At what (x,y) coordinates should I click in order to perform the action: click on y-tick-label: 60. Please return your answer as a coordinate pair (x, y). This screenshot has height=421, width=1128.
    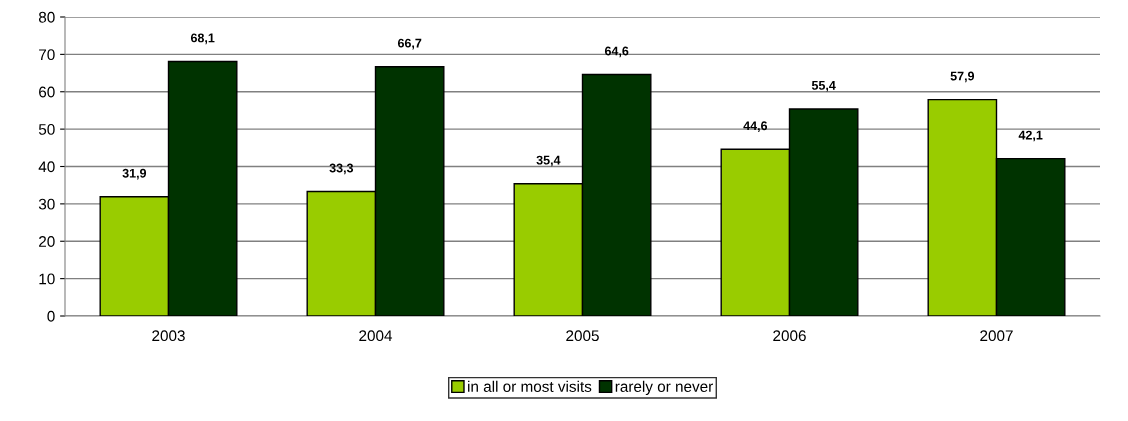
    Looking at the image, I should click on (47, 92).